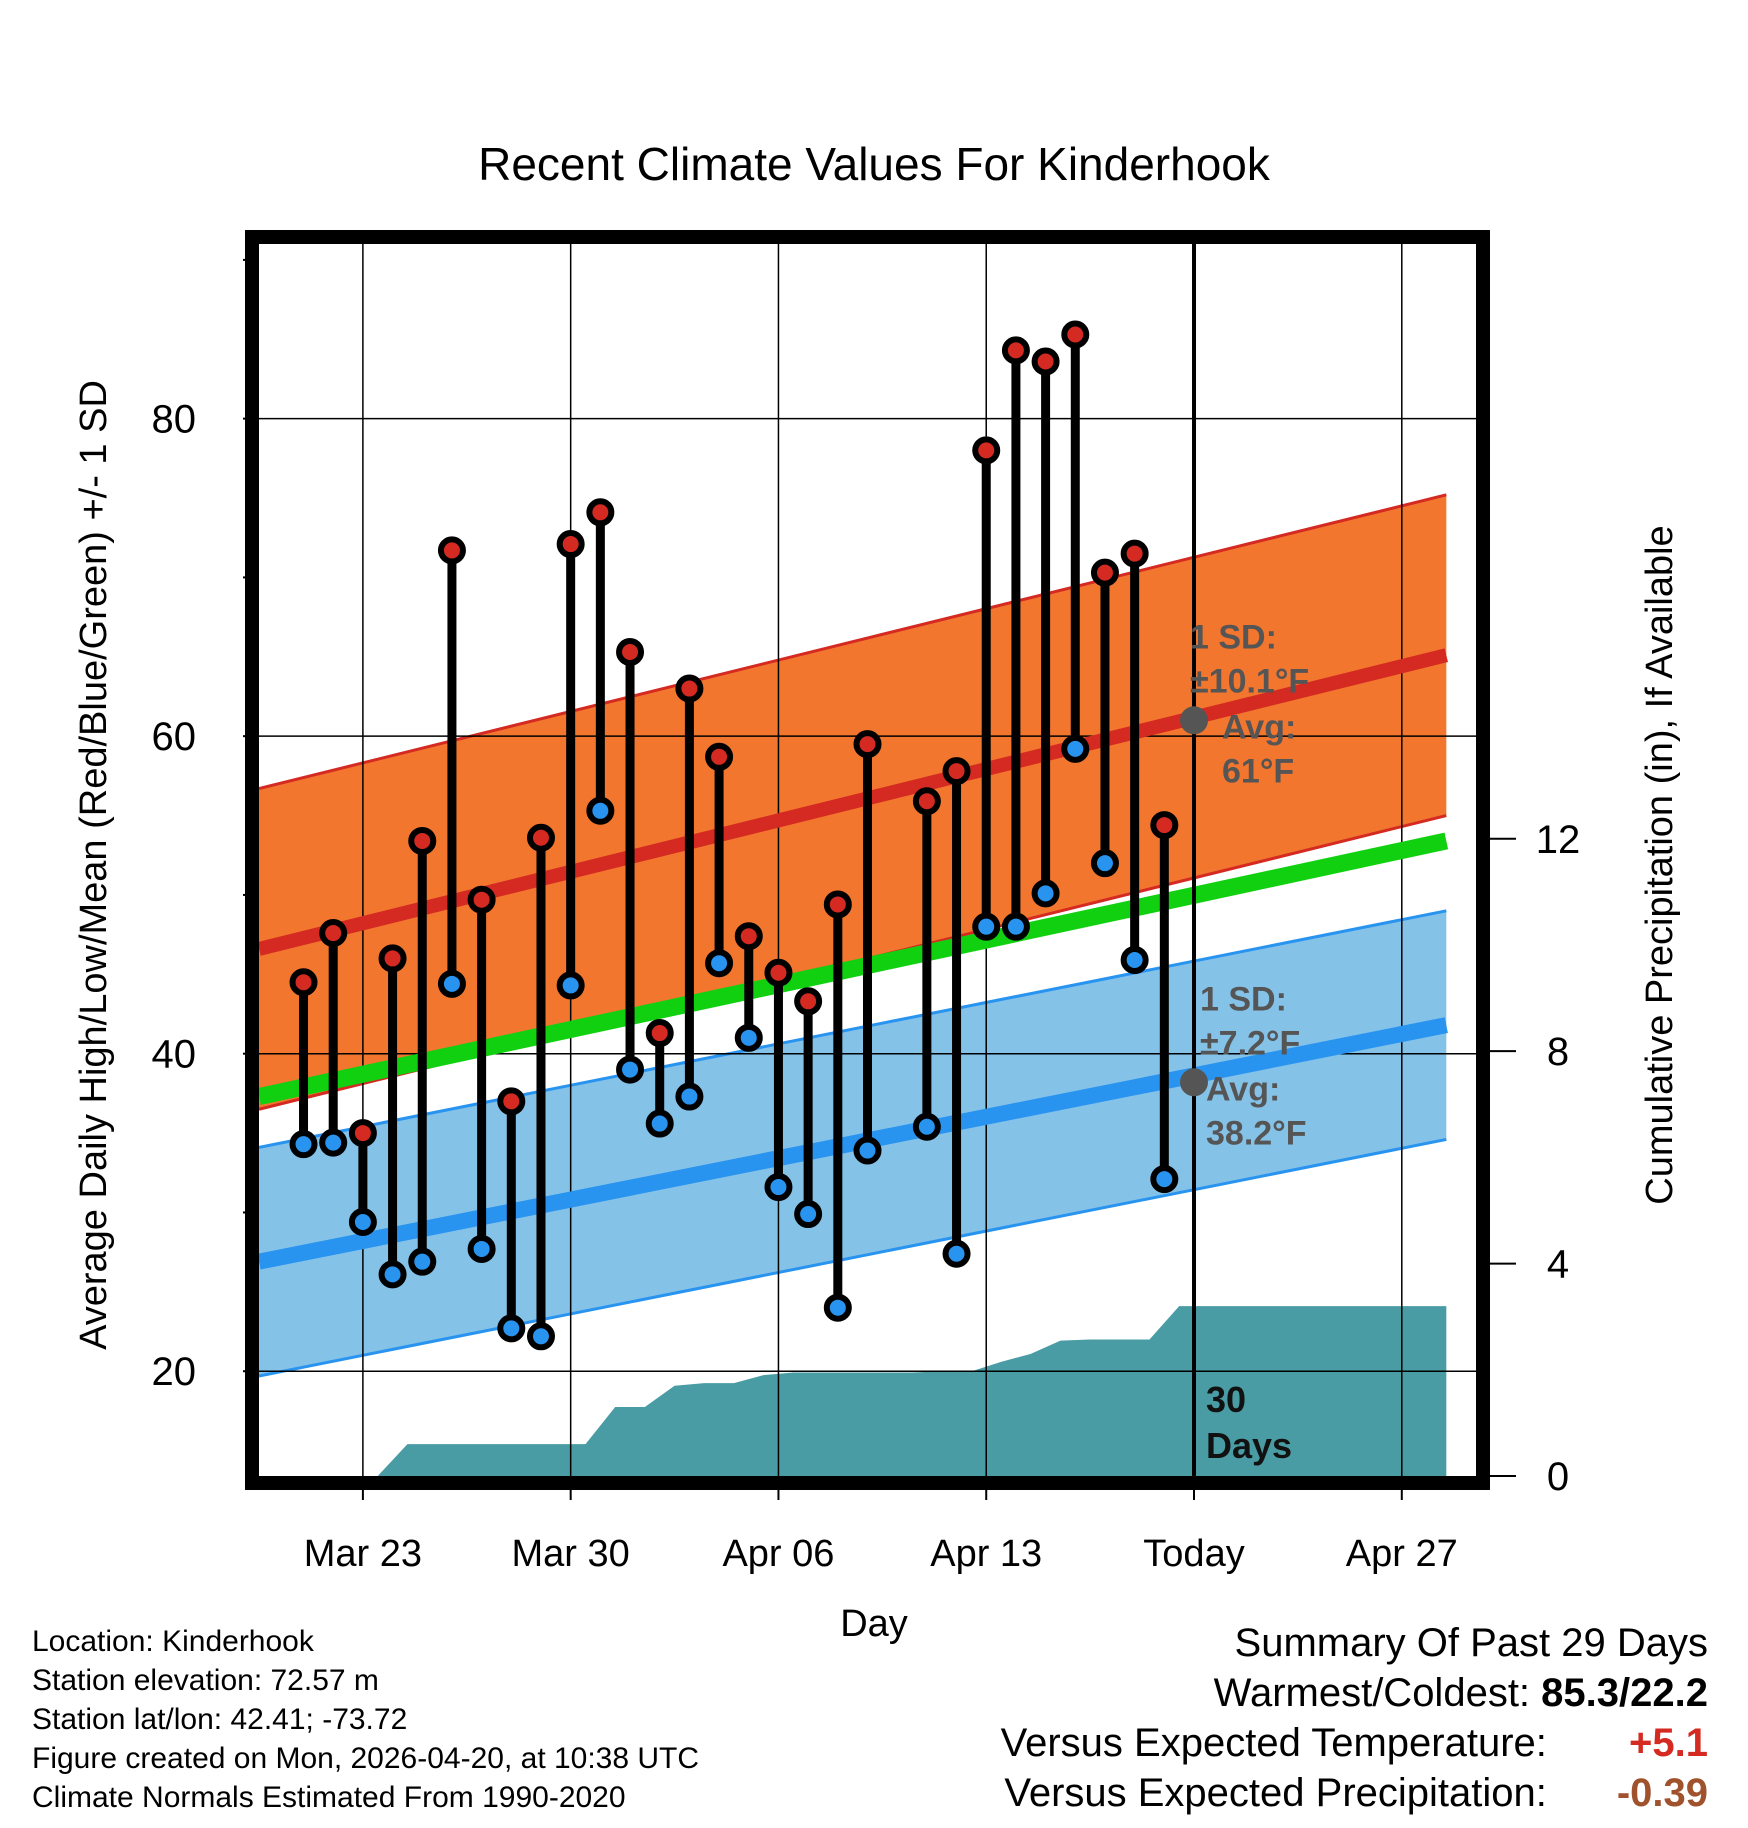 Image resolution: width=1748 pixels, height=1828 pixels. What do you see at coordinates (1668, 1743) in the screenshot?
I see `temp-departure-value: +5.1` at bounding box center [1668, 1743].